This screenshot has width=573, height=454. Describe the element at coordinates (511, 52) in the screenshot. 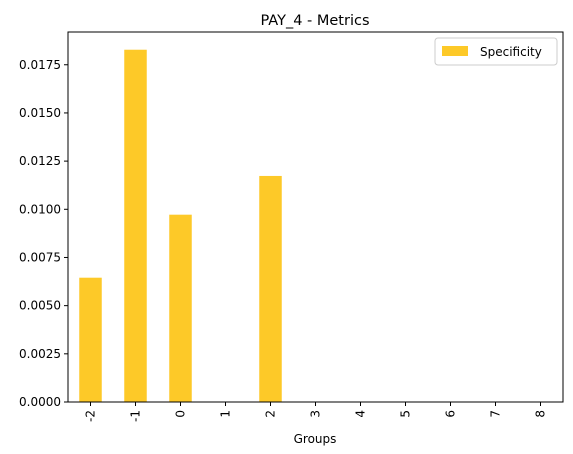

I see `legend-label: Specificity` at that location.